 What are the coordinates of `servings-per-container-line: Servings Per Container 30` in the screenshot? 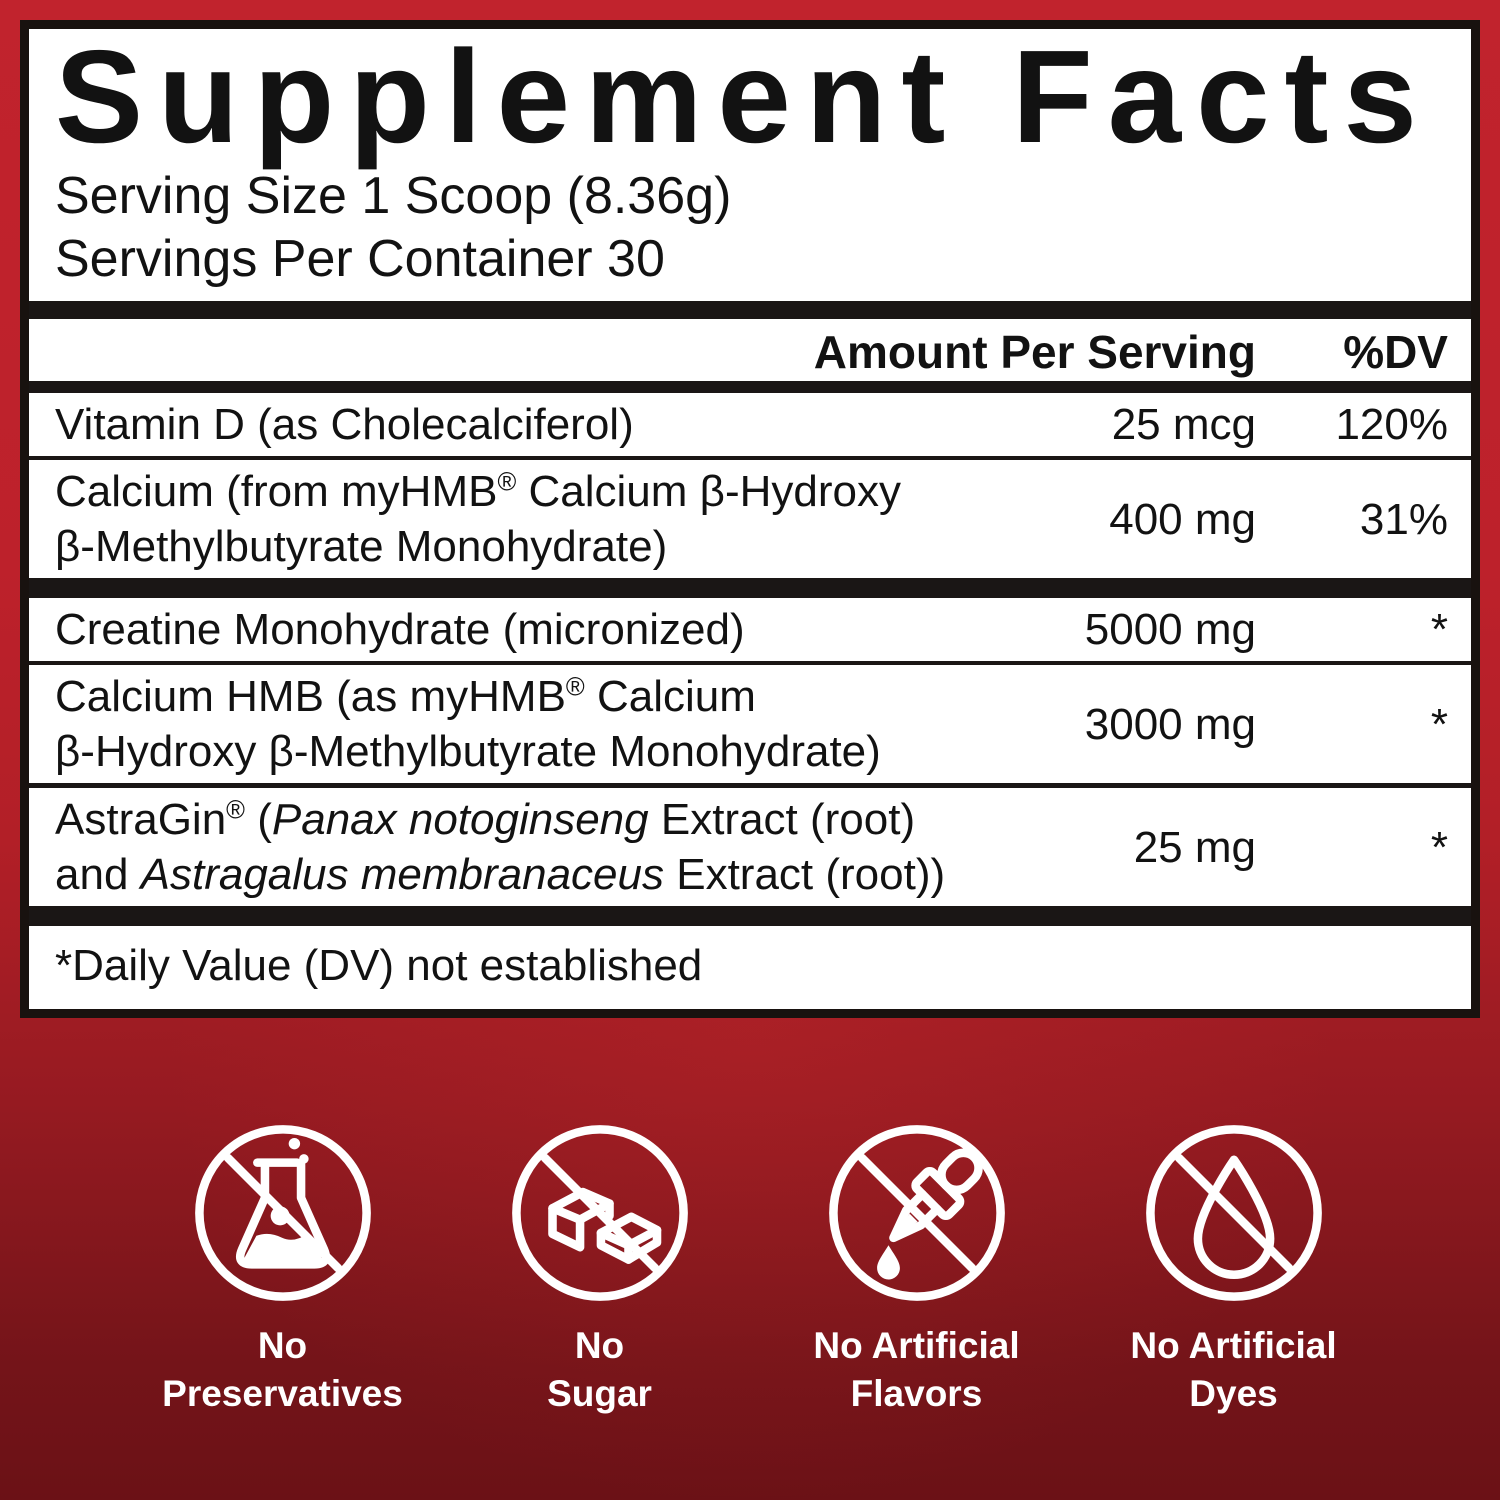 It's located at (360, 259).